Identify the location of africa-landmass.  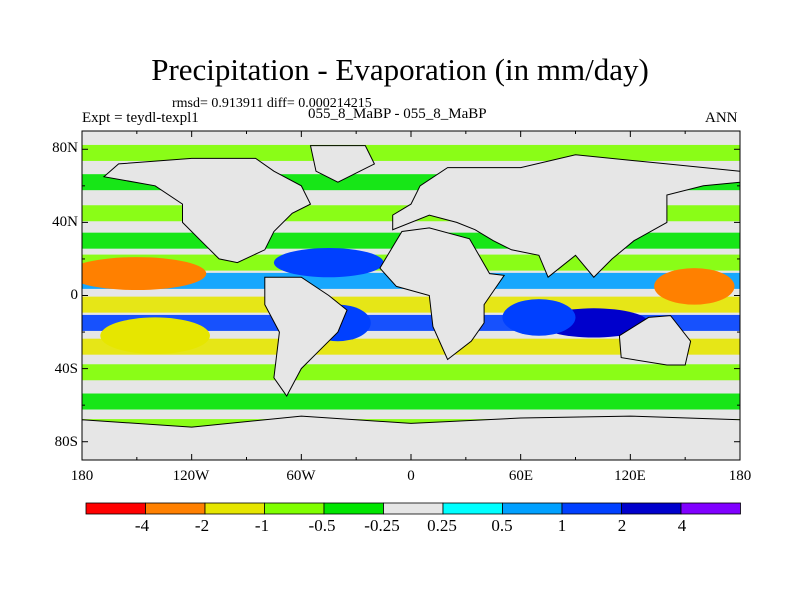
(442, 294).